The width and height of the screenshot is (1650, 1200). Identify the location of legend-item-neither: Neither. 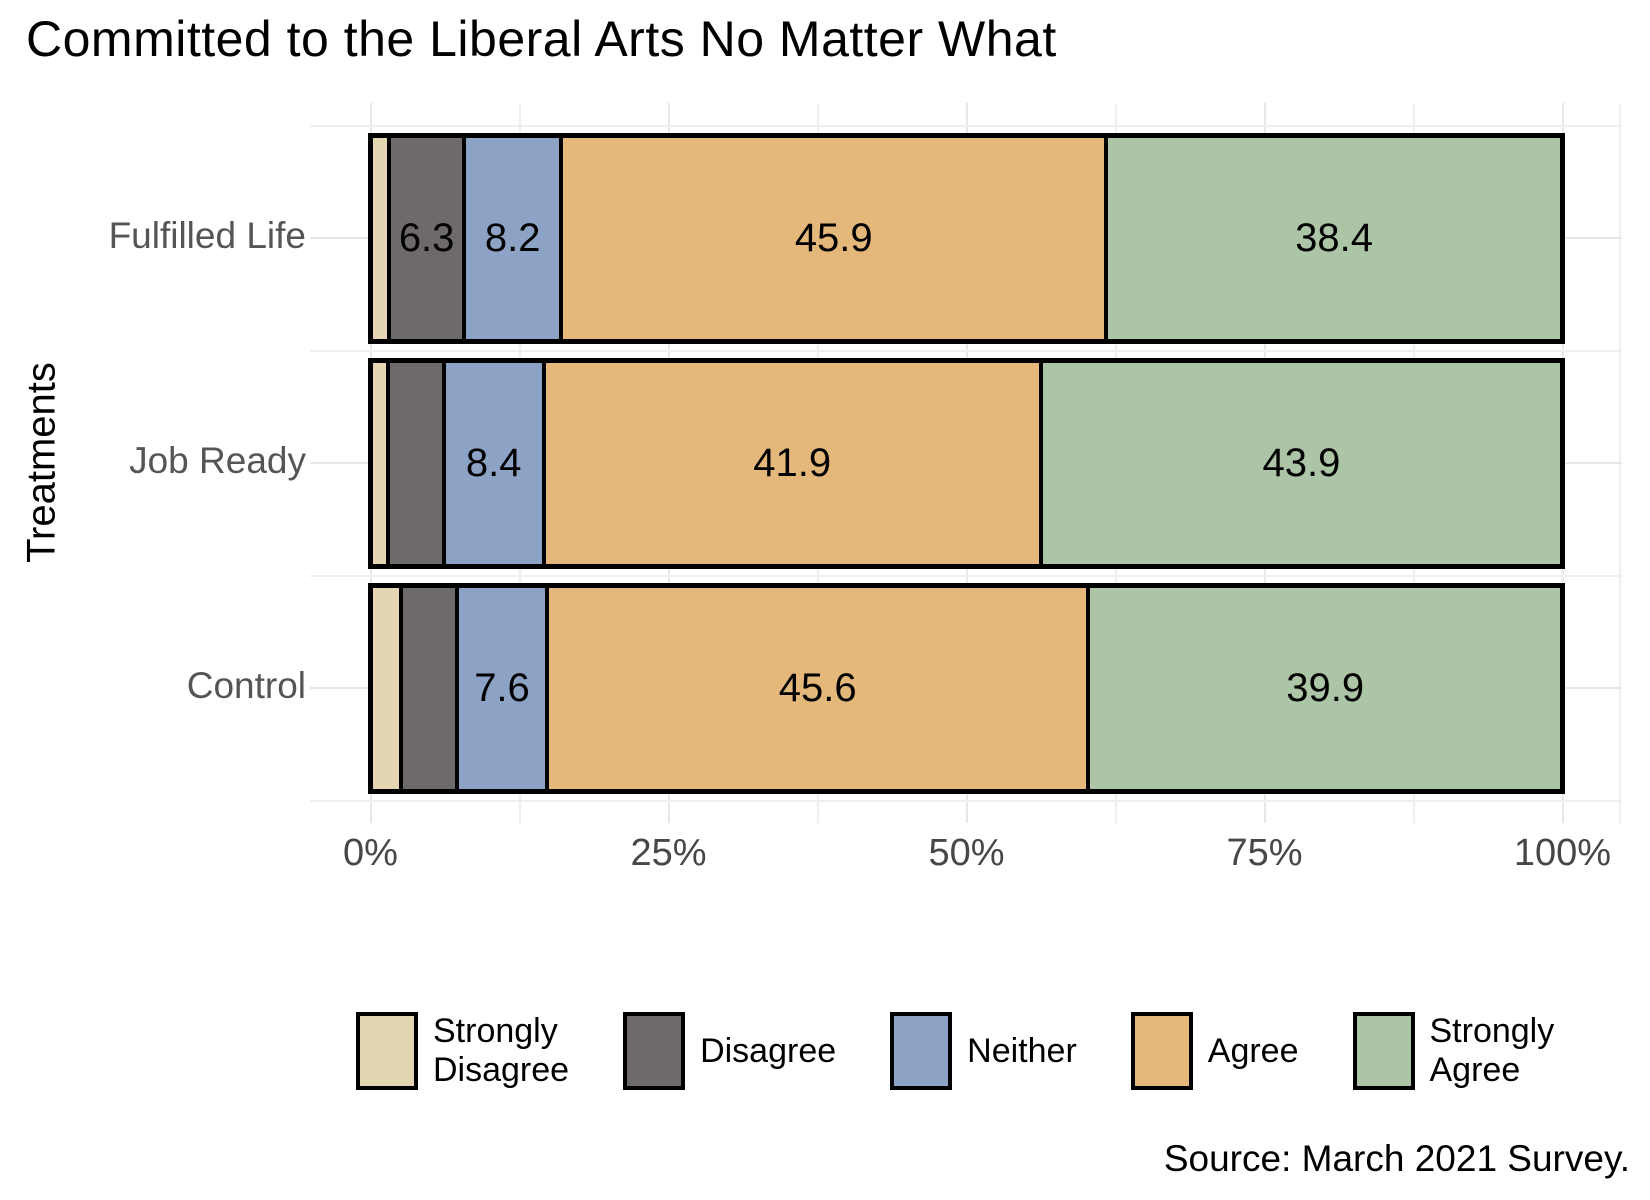
(983, 1051).